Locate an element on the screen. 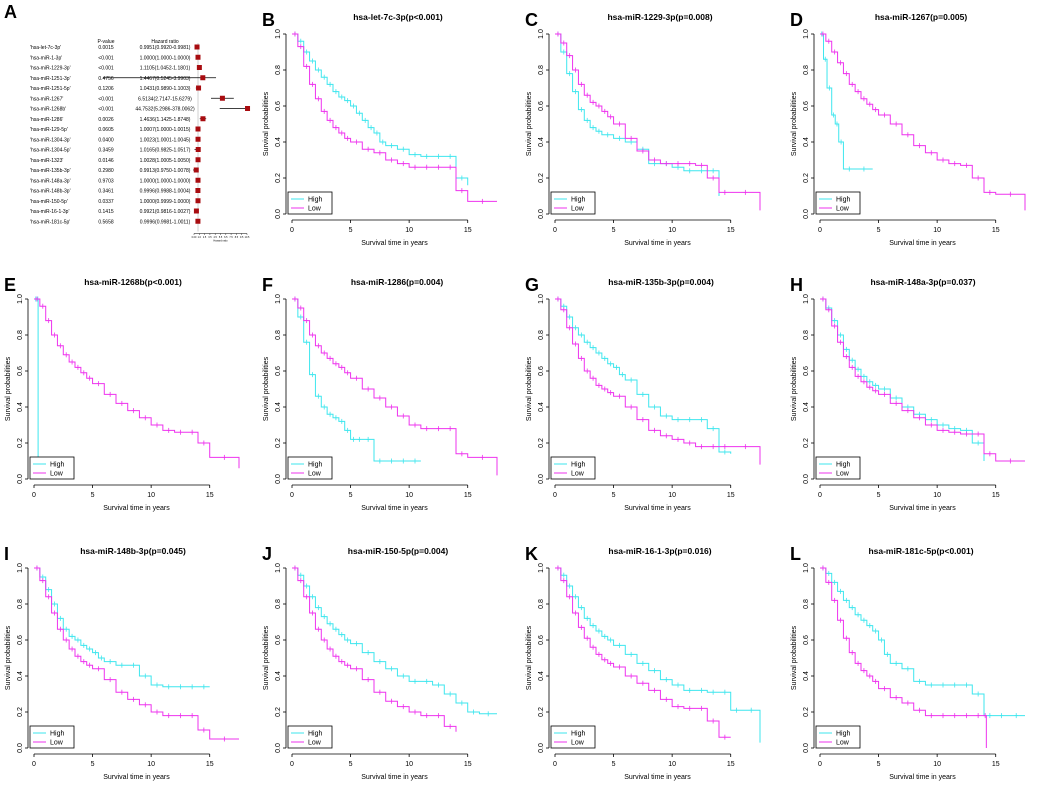 Image resolution: width=1052 pixels, height=803 pixels. forest-hr-text: 6.5134(2.7147-15.6279) is located at coordinates (165, 99).